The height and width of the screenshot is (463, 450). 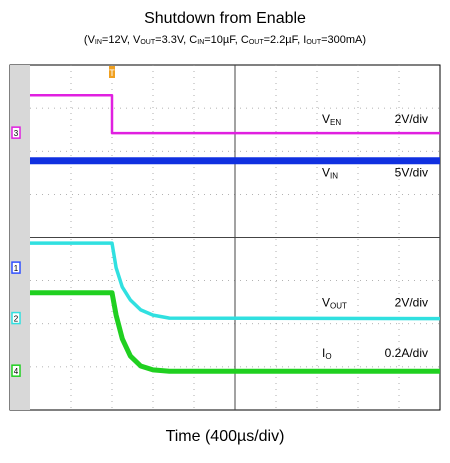 I want to click on trace-name-out: VOUT, so click(x=334, y=303).